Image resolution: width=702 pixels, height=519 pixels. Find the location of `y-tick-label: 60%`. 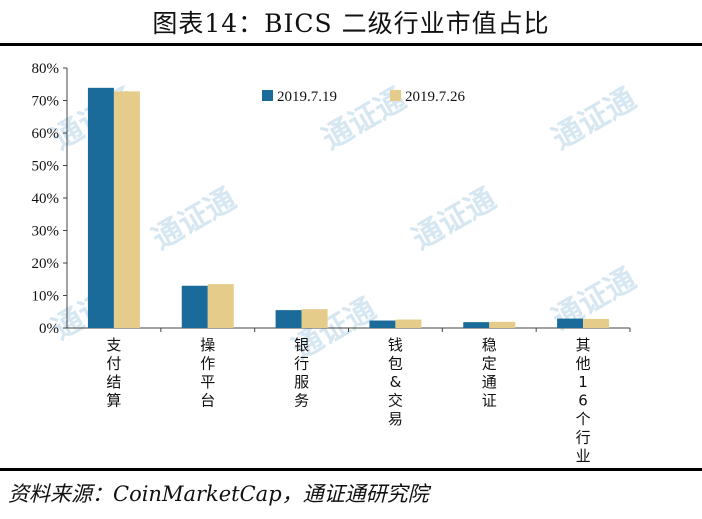

y-tick-label: 60% is located at coordinates (46, 134).